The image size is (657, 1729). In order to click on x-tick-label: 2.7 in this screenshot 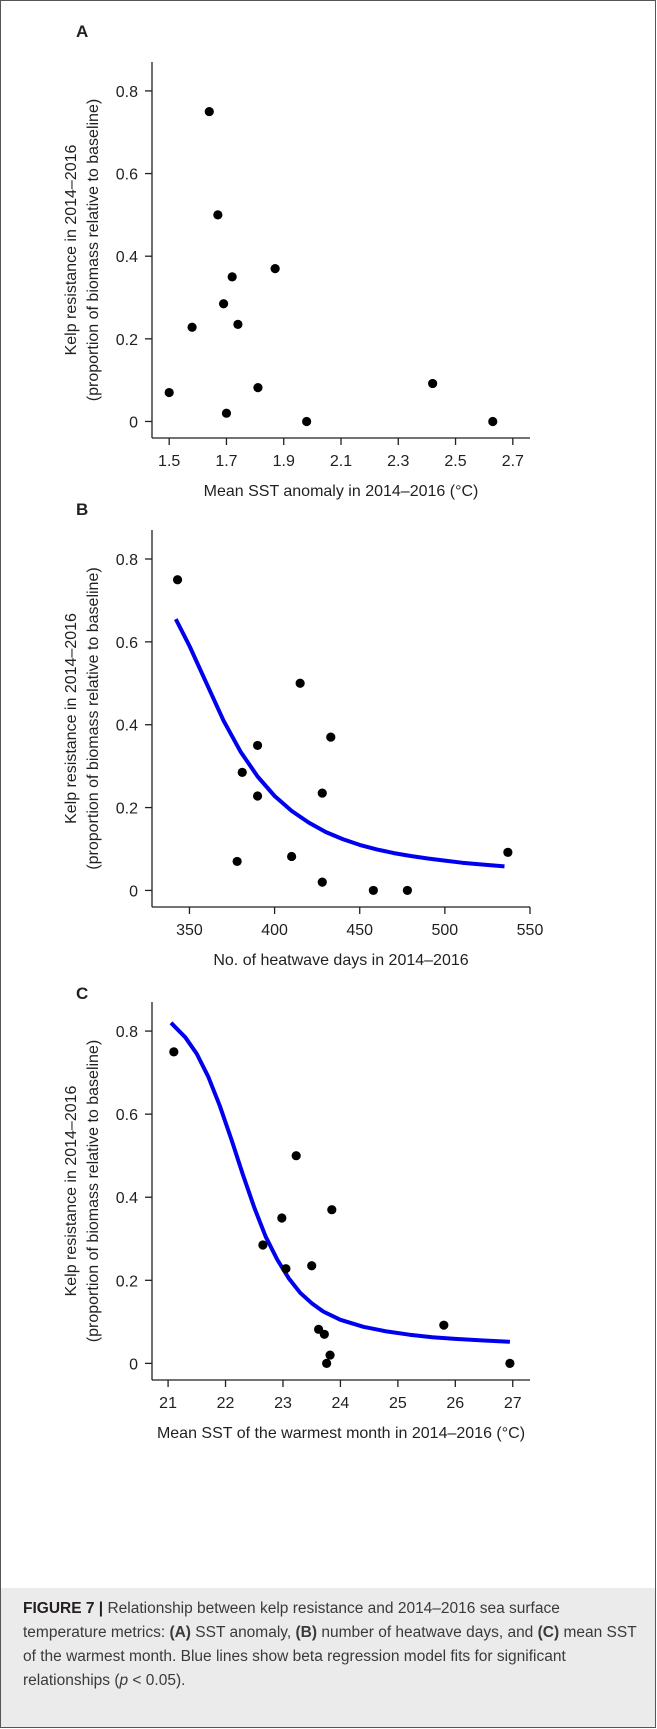, I will do `click(513, 461)`.